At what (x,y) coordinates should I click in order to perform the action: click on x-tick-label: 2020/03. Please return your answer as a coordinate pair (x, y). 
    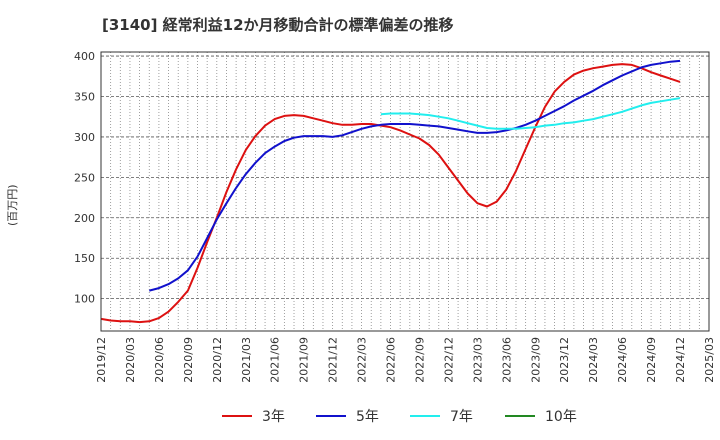
    Looking at the image, I should click on (130, 360).